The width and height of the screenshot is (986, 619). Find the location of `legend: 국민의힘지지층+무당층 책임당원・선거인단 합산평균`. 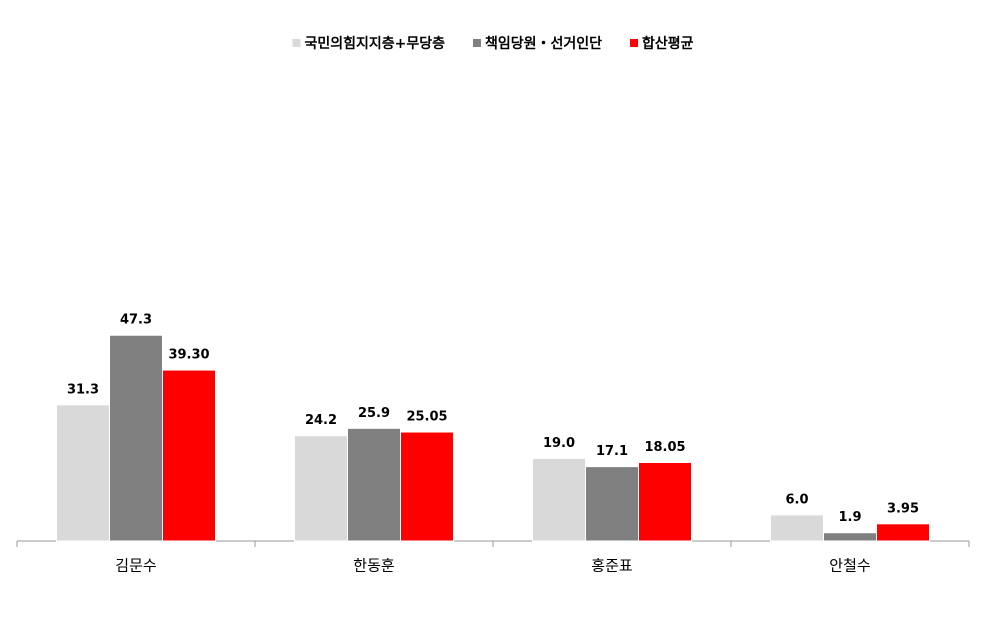

legend: 국민의힘지지층+무당층 책임당원・선거인단 합산평균 is located at coordinates (493, 43).